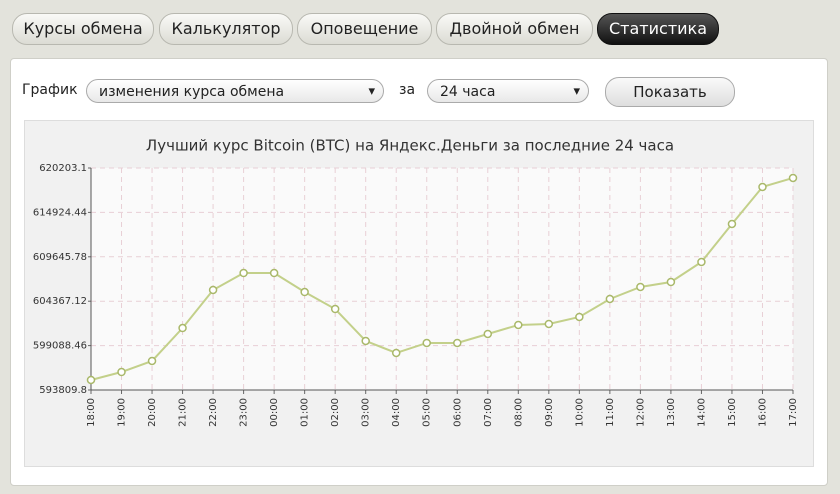 Image resolution: width=840 pixels, height=494 pixels. What do you see at coordinates (60, 257) in the screenshot?
I see `y-tick-label: 609645.78` at bounding box center [60, 257].